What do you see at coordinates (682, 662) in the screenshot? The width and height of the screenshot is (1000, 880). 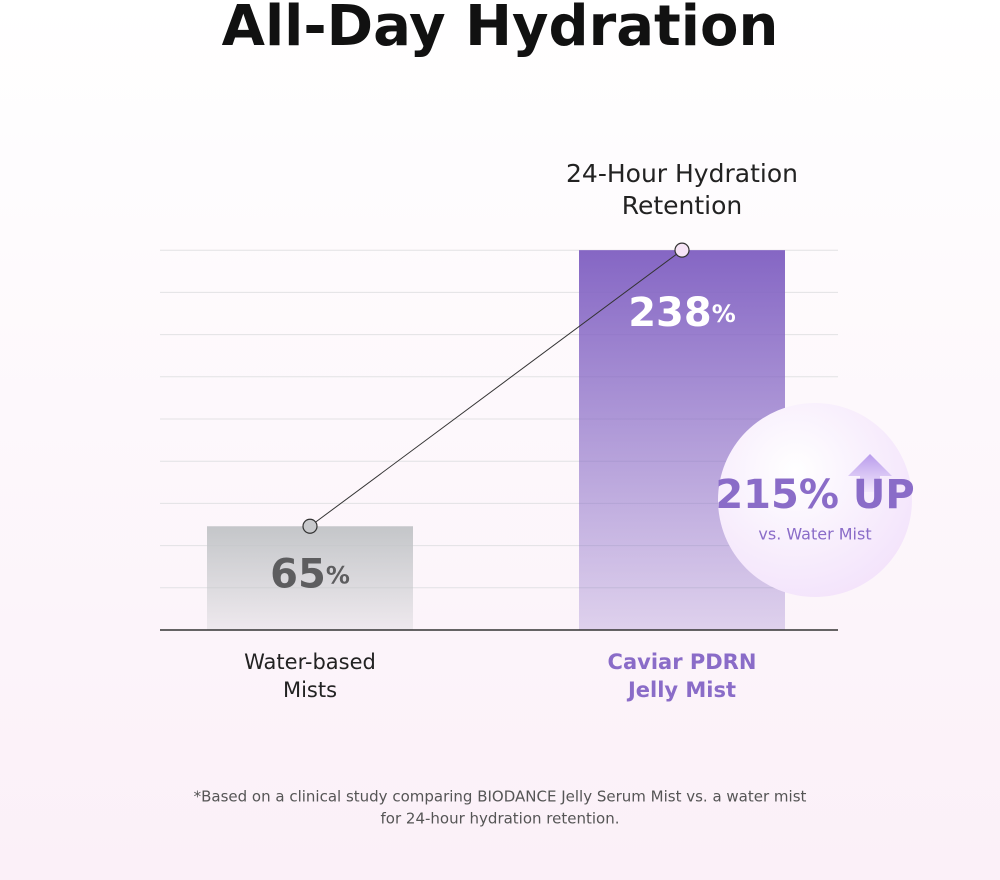 I see `x-tick-label: Caviar PDRN` at bounding box center [682, 662].